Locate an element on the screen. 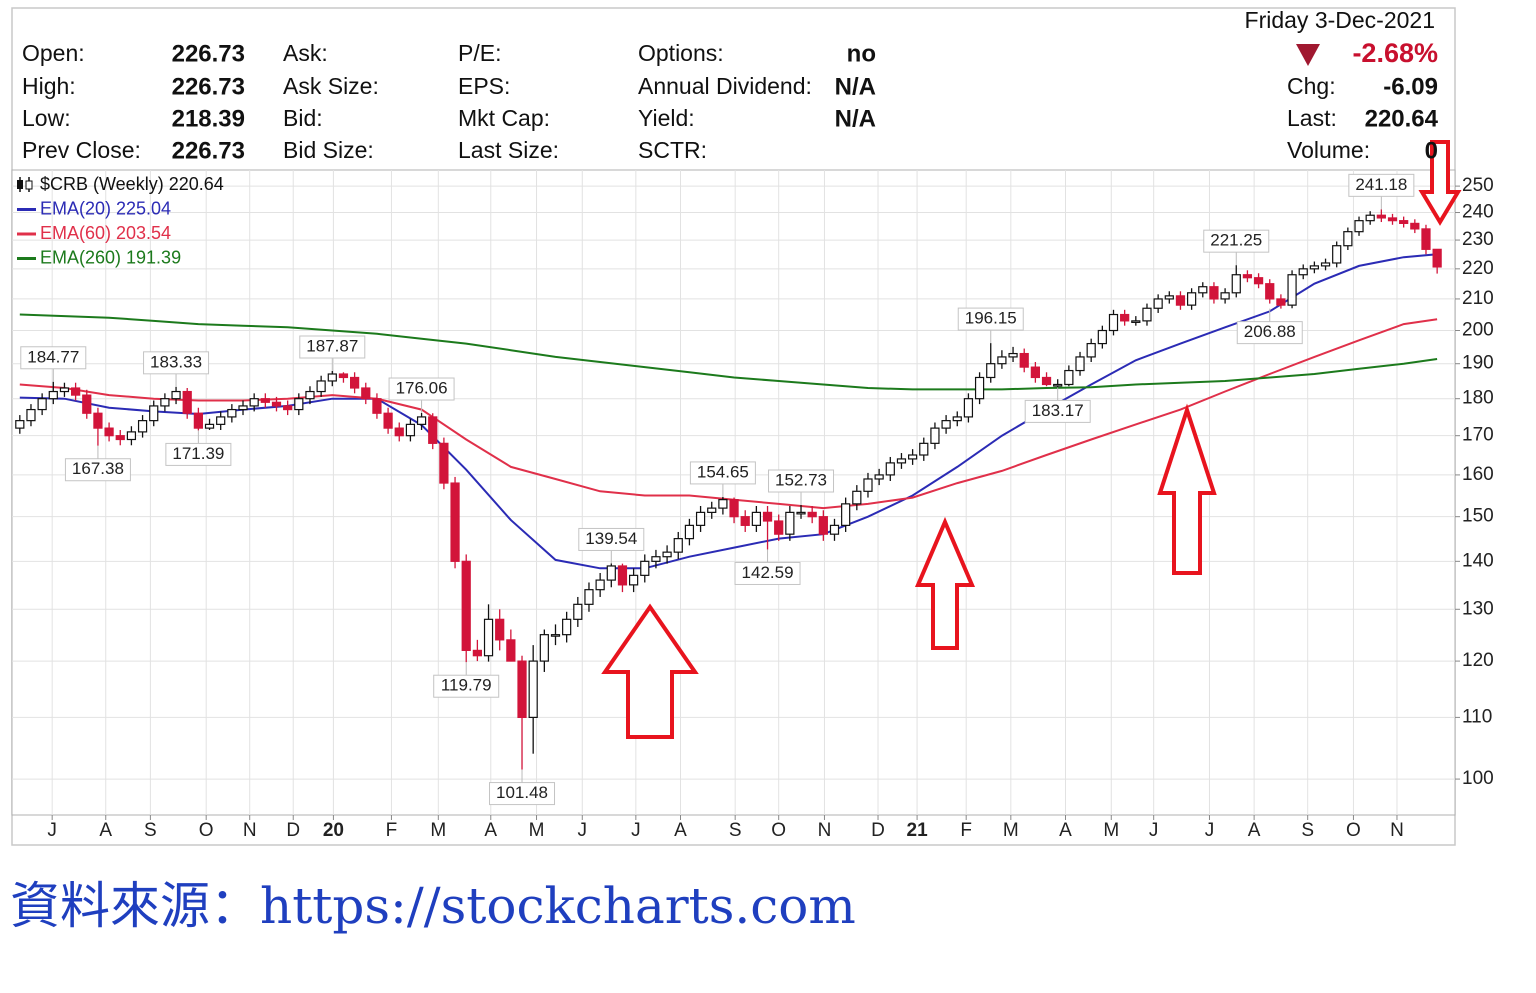 Image resolution: width=1536 pixels, height=993 pixels. field-label: Ask Size: is located at coordinates (331, 86).